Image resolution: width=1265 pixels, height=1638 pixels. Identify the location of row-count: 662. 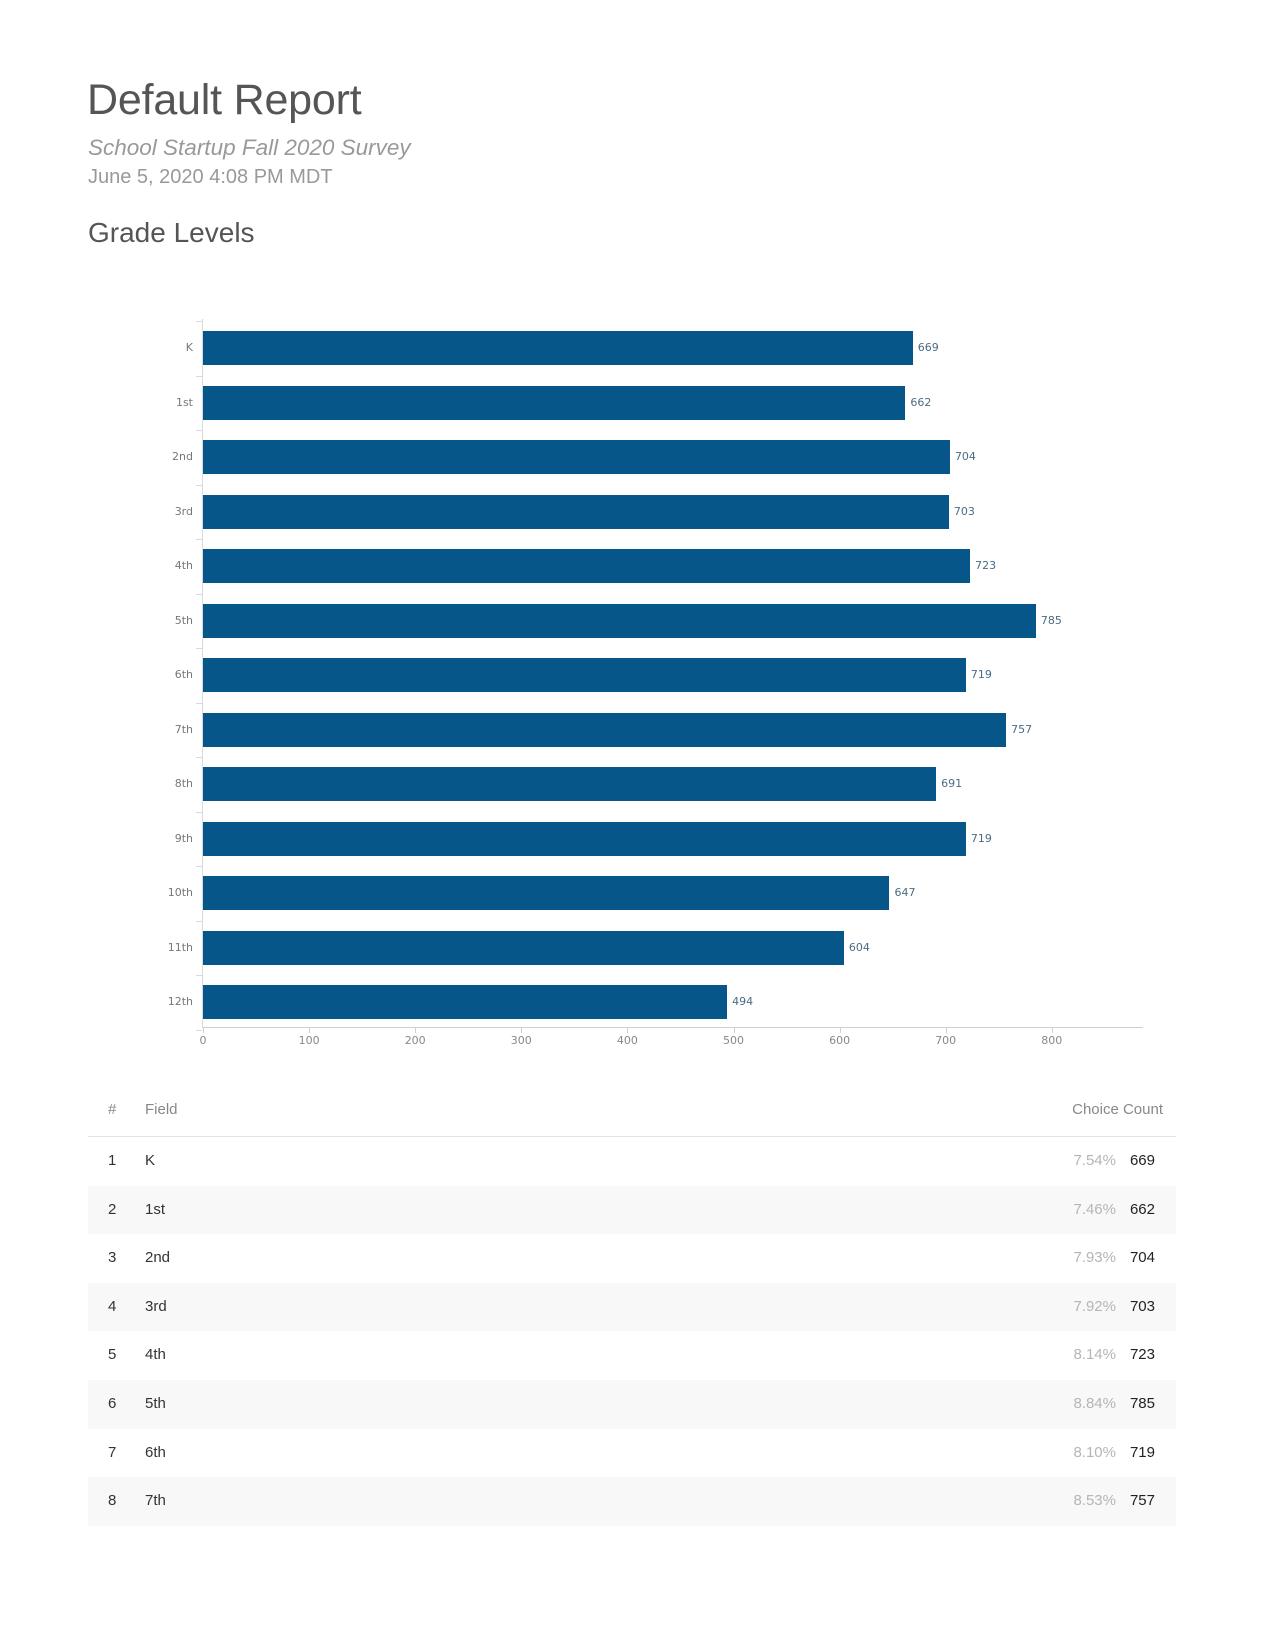
(1142, 1209).